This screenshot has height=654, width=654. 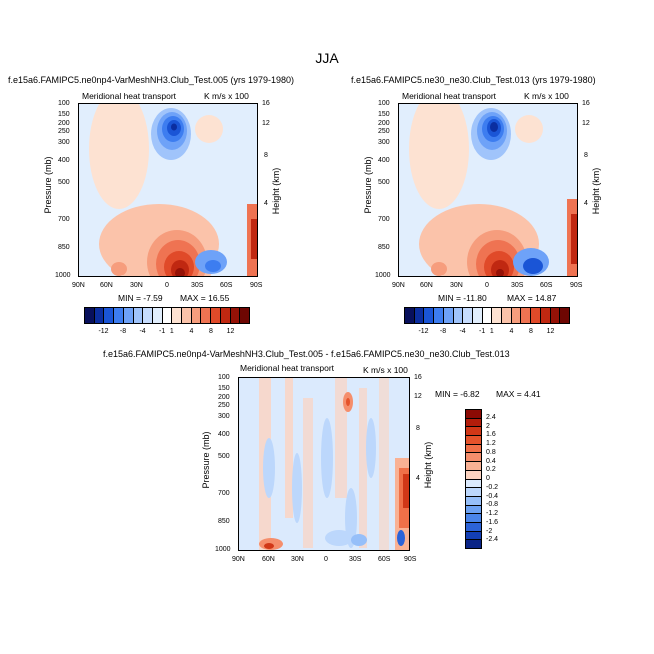 What do you see at coordinates (106, 285) in the screenshot?
I see `panel1-lat-tick: 60N` at bounding box center [106, 285].